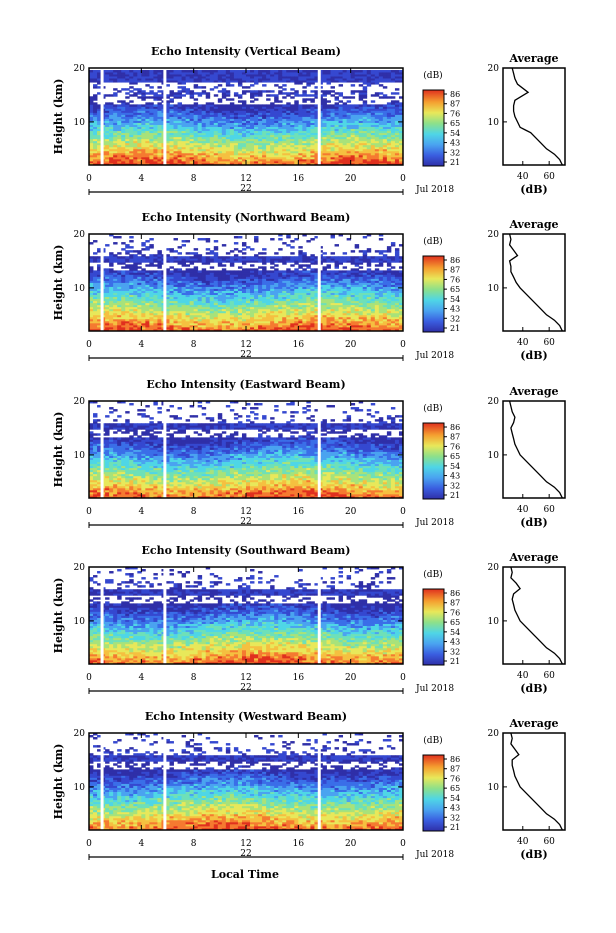  Describe the element at coordinates (455, 162) in the screenshot. I see `colorbar-tick-label: 21` at that location.